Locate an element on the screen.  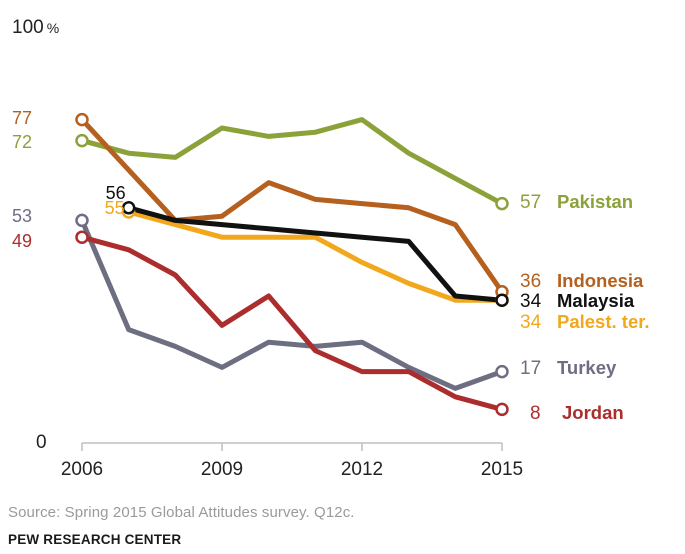
marker-turkey-2015 is located at coordinates (502, 371).